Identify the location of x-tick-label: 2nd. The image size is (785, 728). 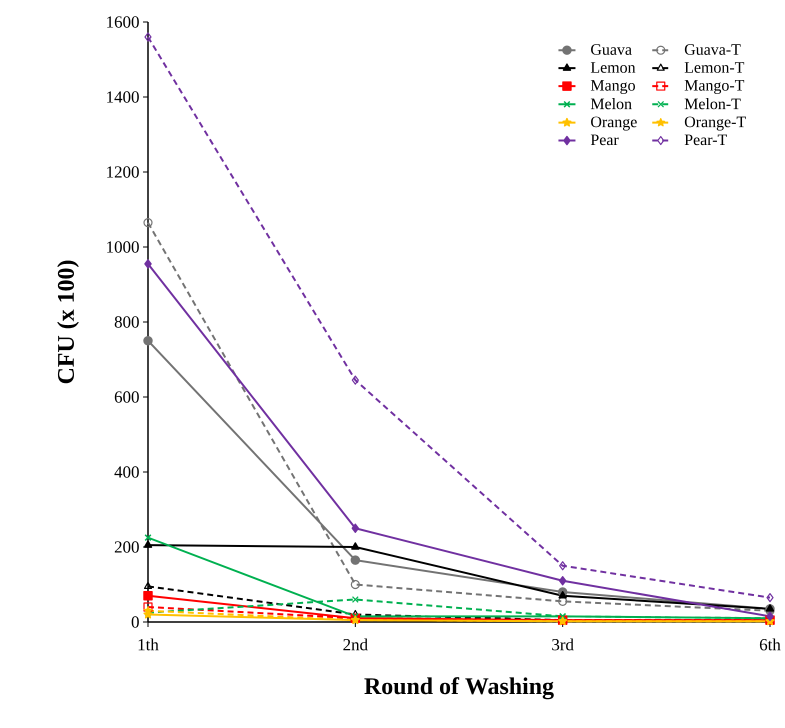
(355, 644).